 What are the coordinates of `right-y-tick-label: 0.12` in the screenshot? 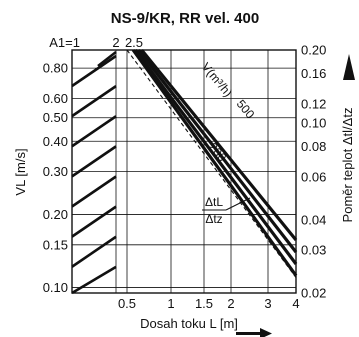 It's located at (313, 103).